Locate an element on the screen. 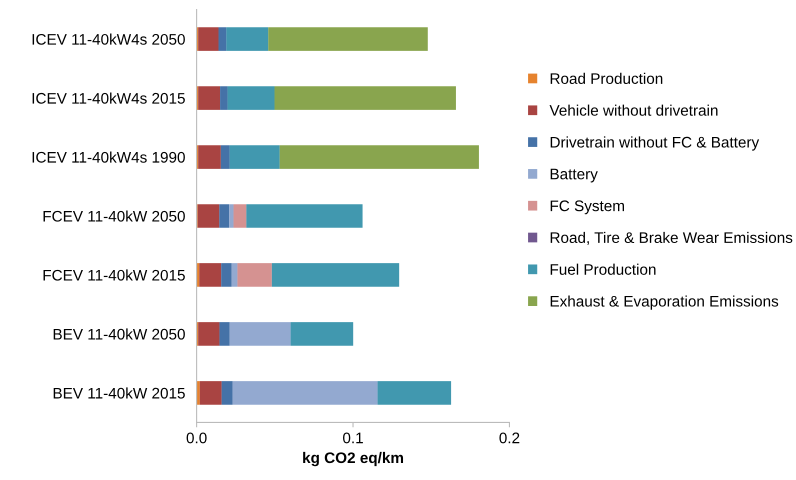 This screenshot has width=796, height=480. legend-label: Road Production is located at coordinates (606, 78).